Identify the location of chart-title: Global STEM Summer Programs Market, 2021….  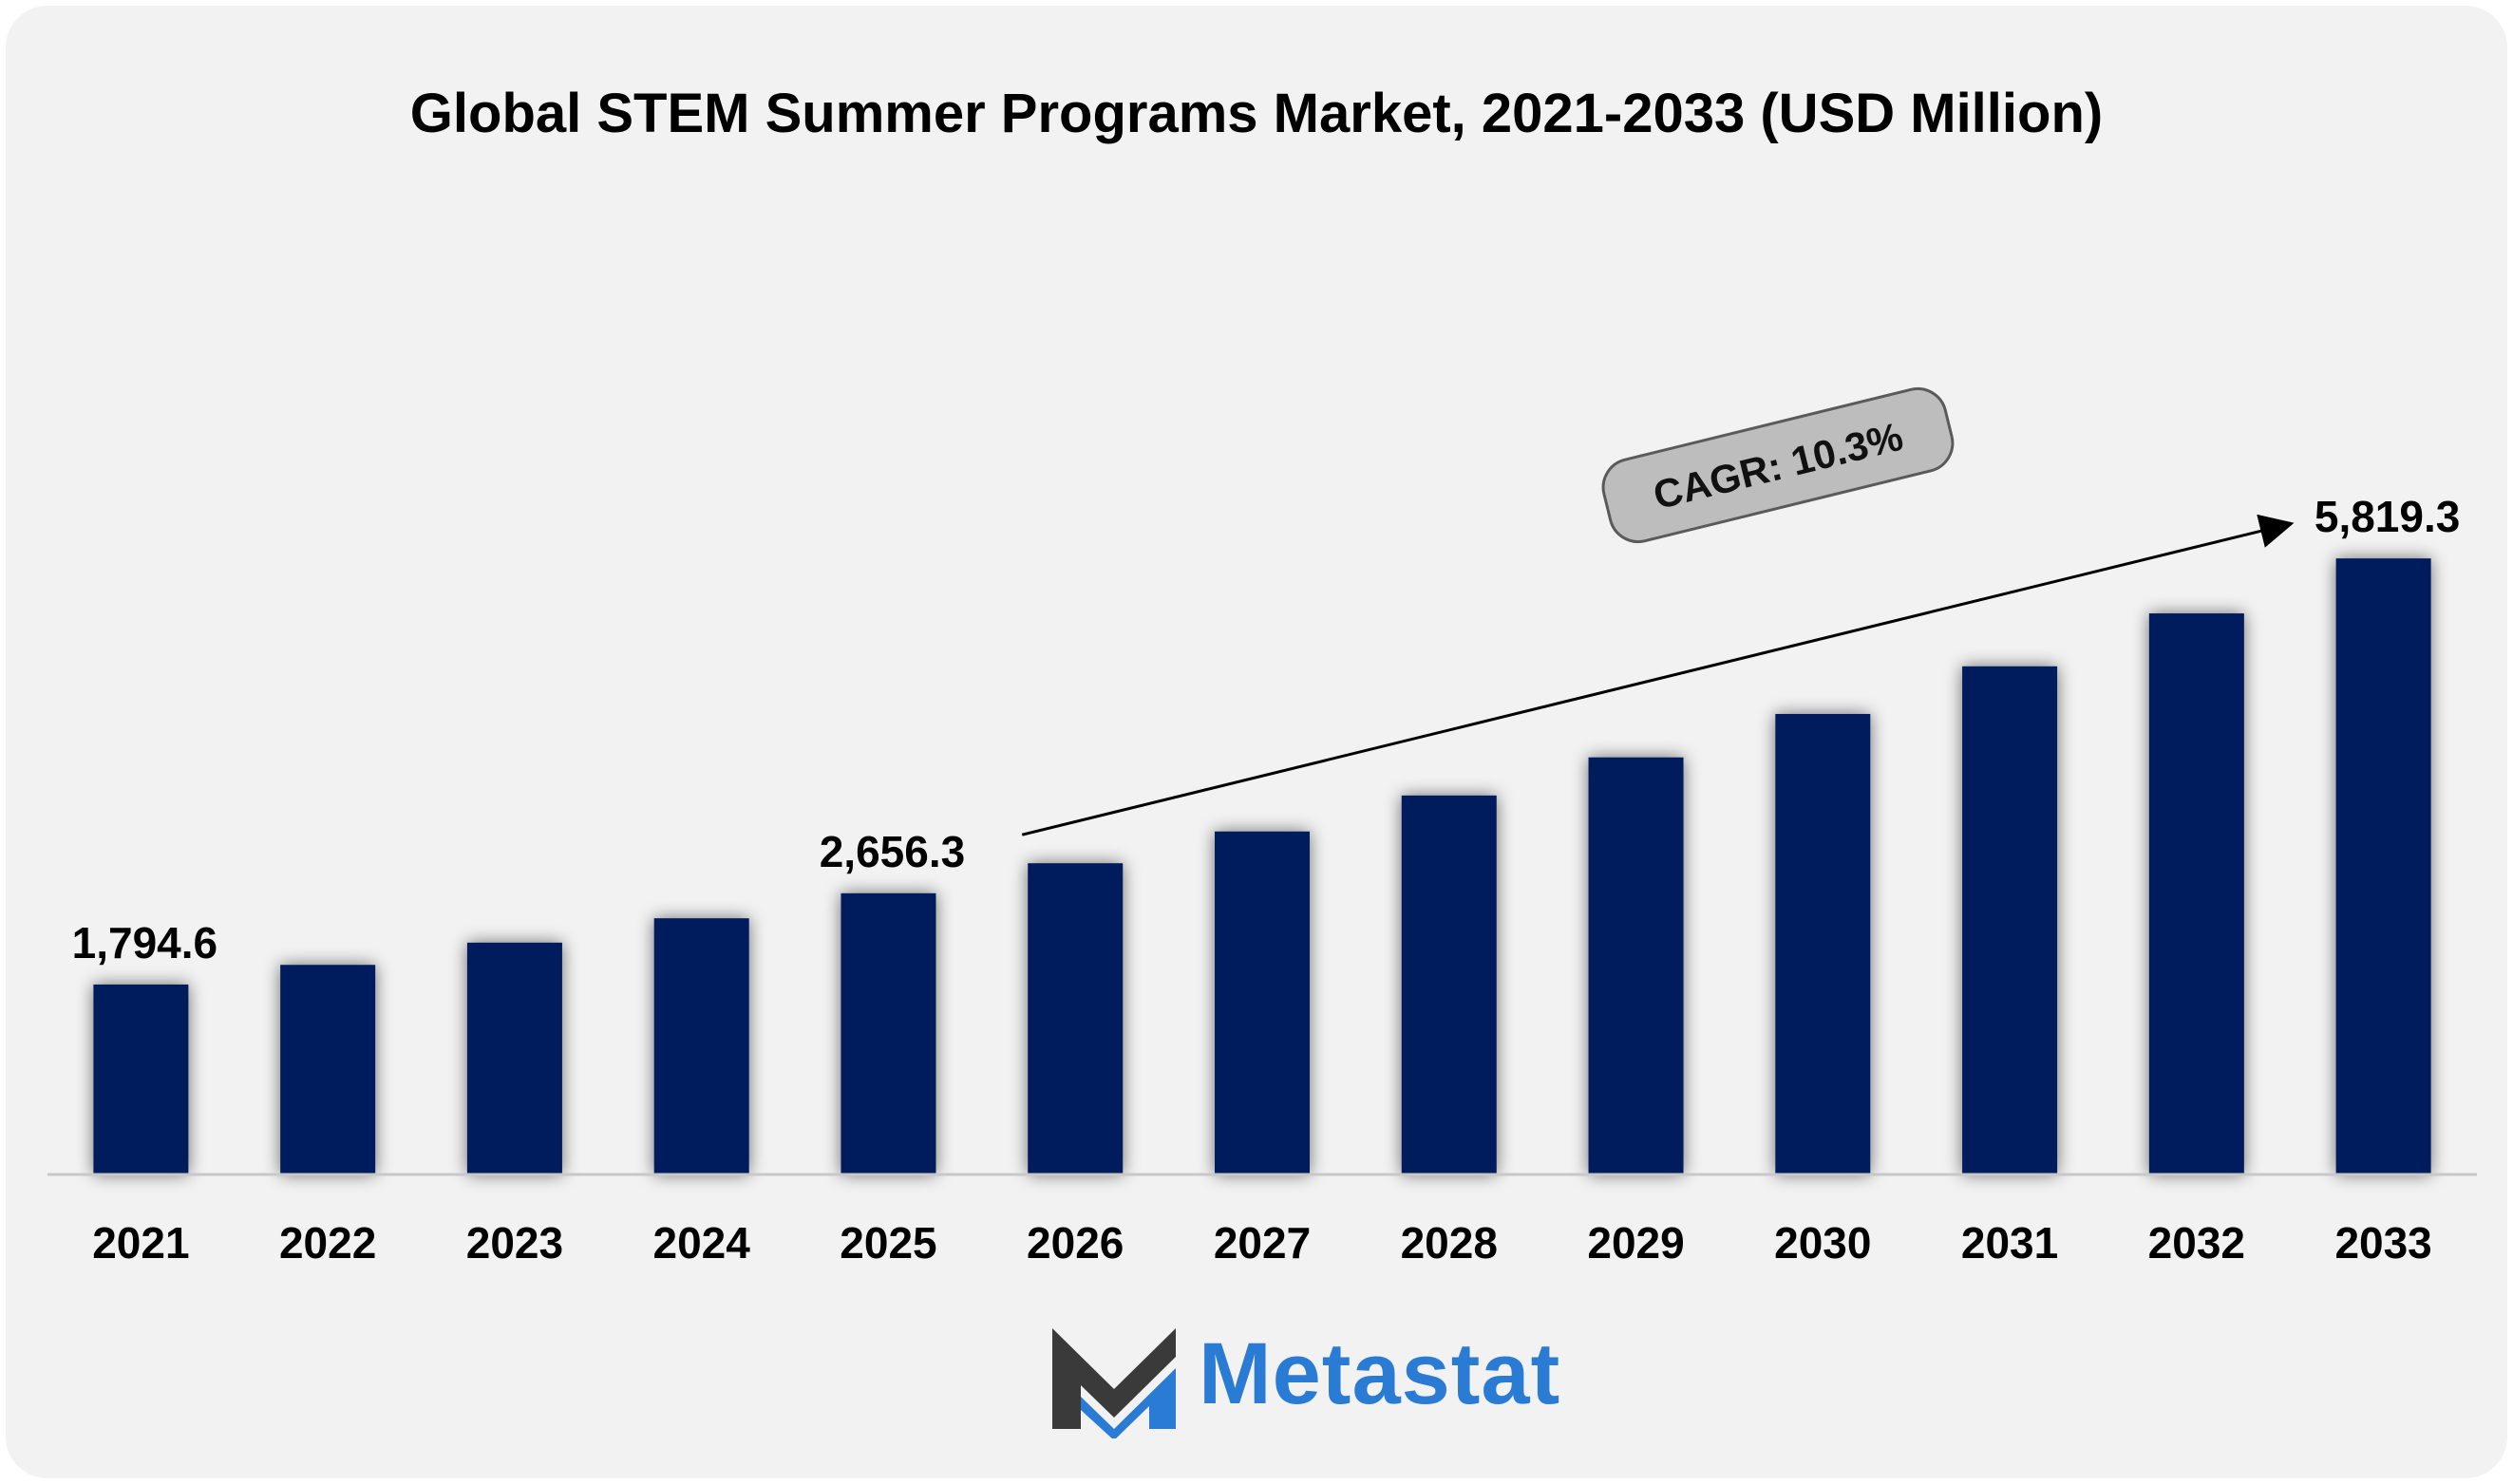
(1256, 114).